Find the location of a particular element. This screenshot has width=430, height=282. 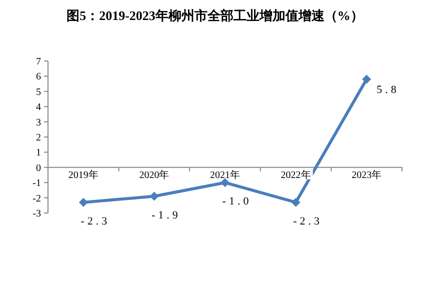

data-label: -1.9 is located at coordinates (166, 215).